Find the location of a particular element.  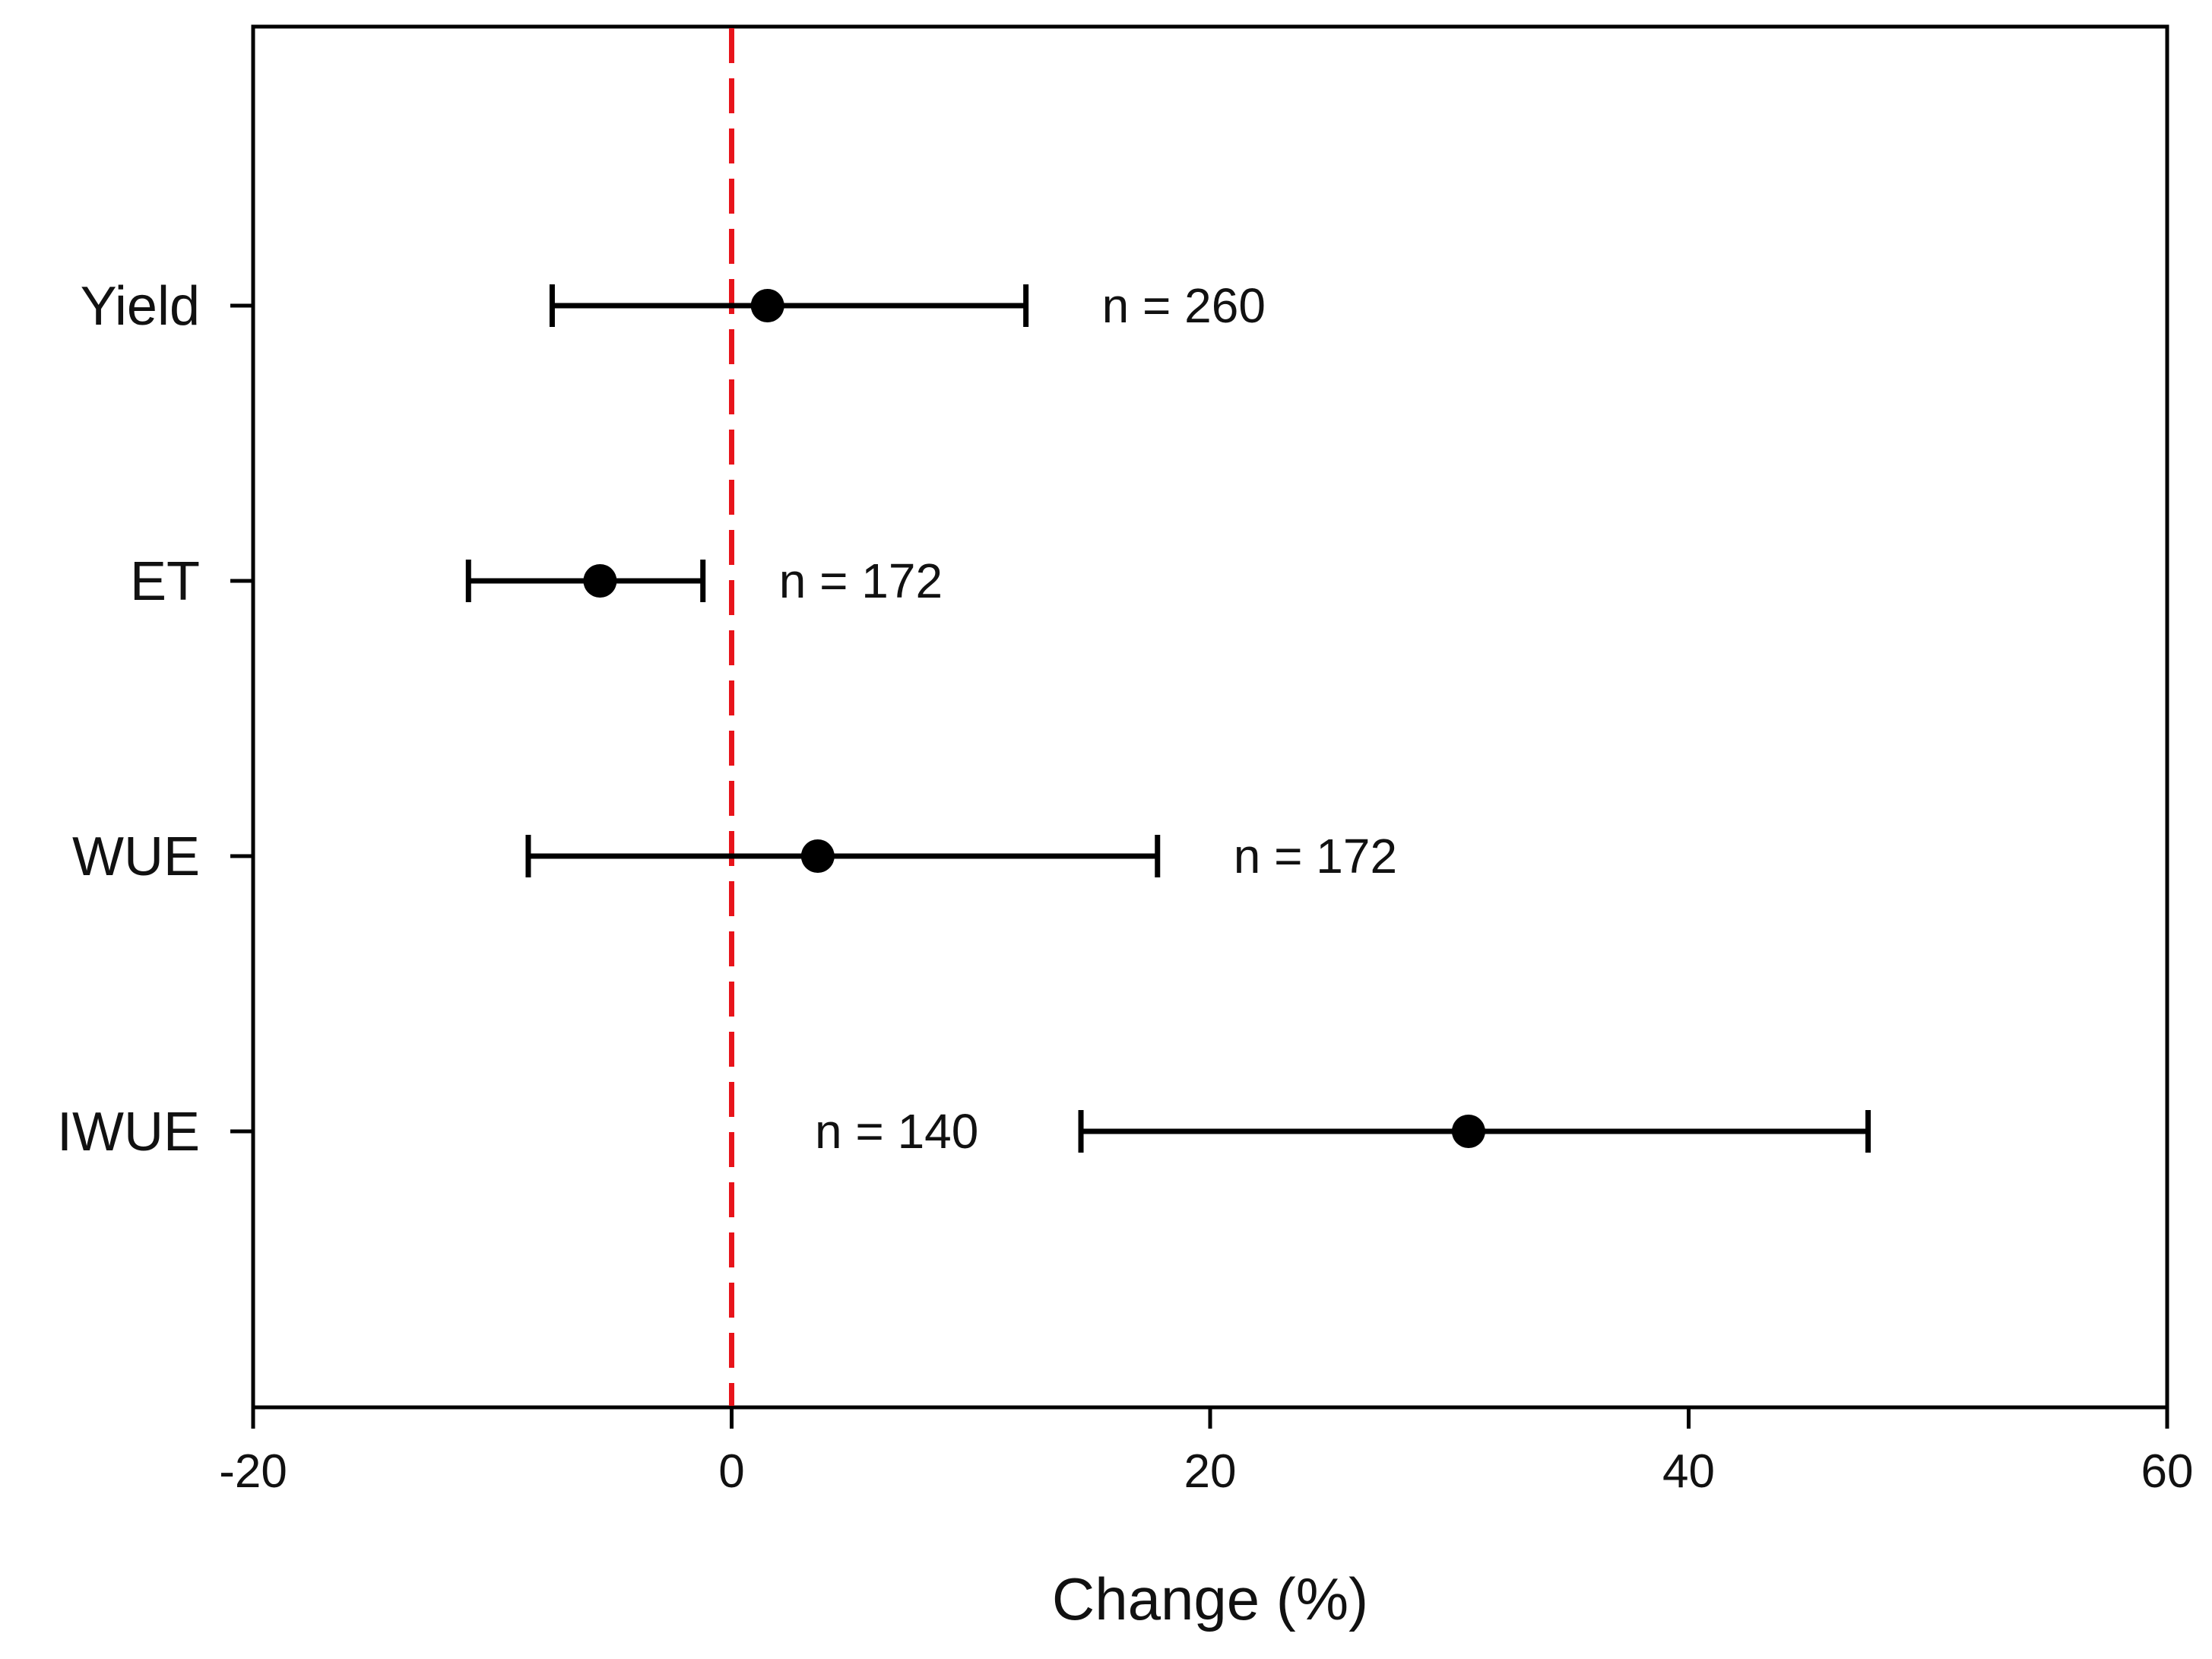

mean-point-et is located at coordinates (600, 581).